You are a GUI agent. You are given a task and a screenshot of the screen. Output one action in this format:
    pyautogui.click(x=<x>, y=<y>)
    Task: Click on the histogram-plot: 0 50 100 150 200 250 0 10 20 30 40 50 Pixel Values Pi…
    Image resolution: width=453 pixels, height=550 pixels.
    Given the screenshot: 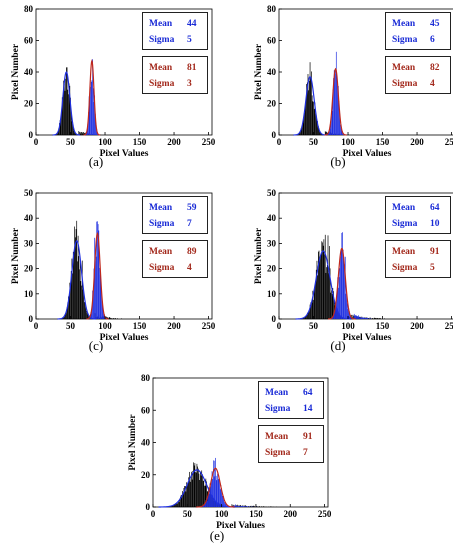 What is the action you would take?
    pyautogui.click(x=353, y=265)
    